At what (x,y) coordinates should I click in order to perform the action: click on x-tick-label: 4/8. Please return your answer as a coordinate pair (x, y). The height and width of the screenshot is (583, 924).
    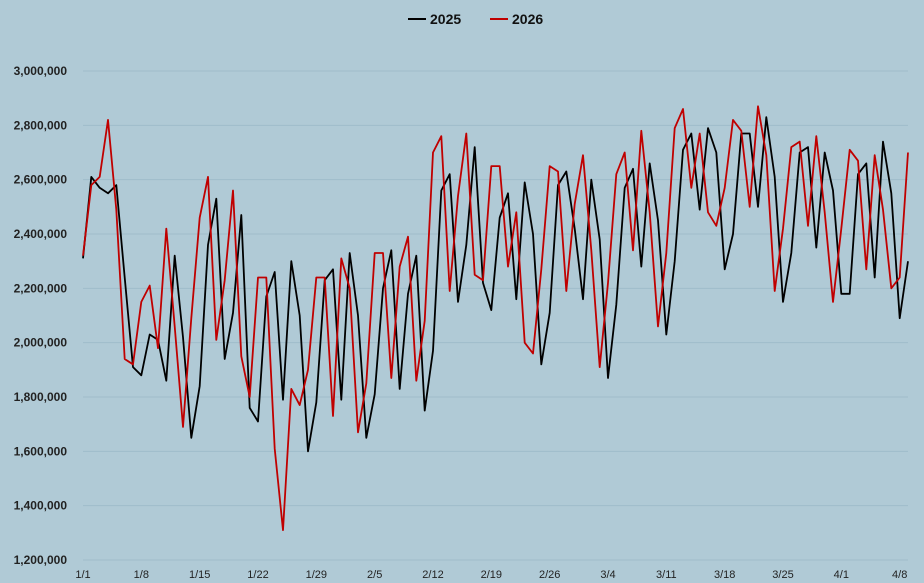
    Looking at the image, I should click on (899, 575).